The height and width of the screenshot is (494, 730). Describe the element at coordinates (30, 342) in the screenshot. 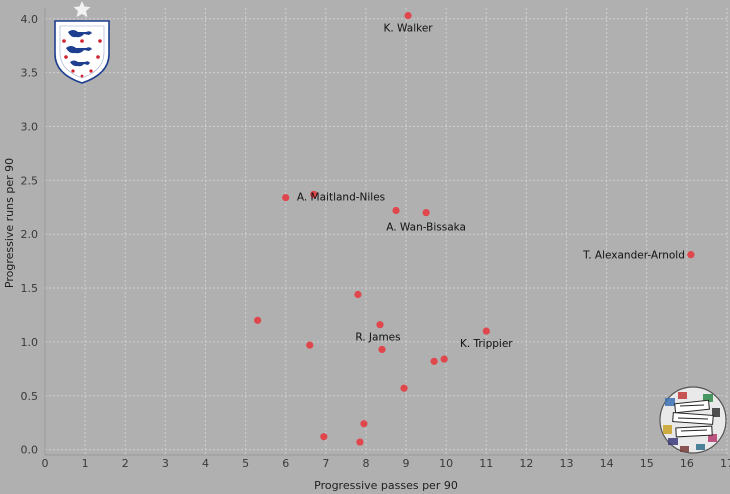

I see `y-tick-label: 1.0` at that location.